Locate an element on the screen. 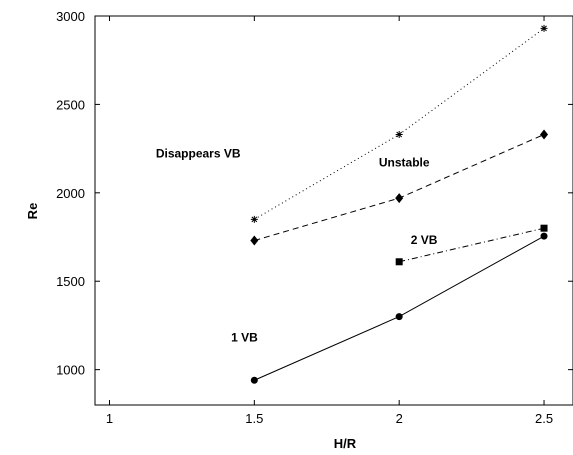 The image size is (573, 455). annotation-3: 1 VB is located at coordinates (244, 337).